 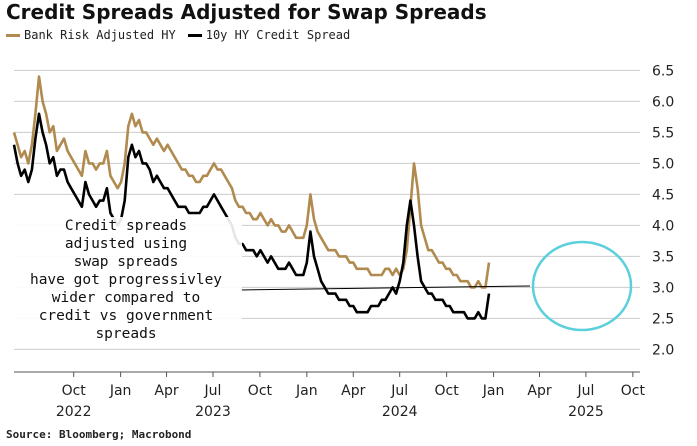 I want to click on y-tick-label: 3.0, so click(x=663, y=288).